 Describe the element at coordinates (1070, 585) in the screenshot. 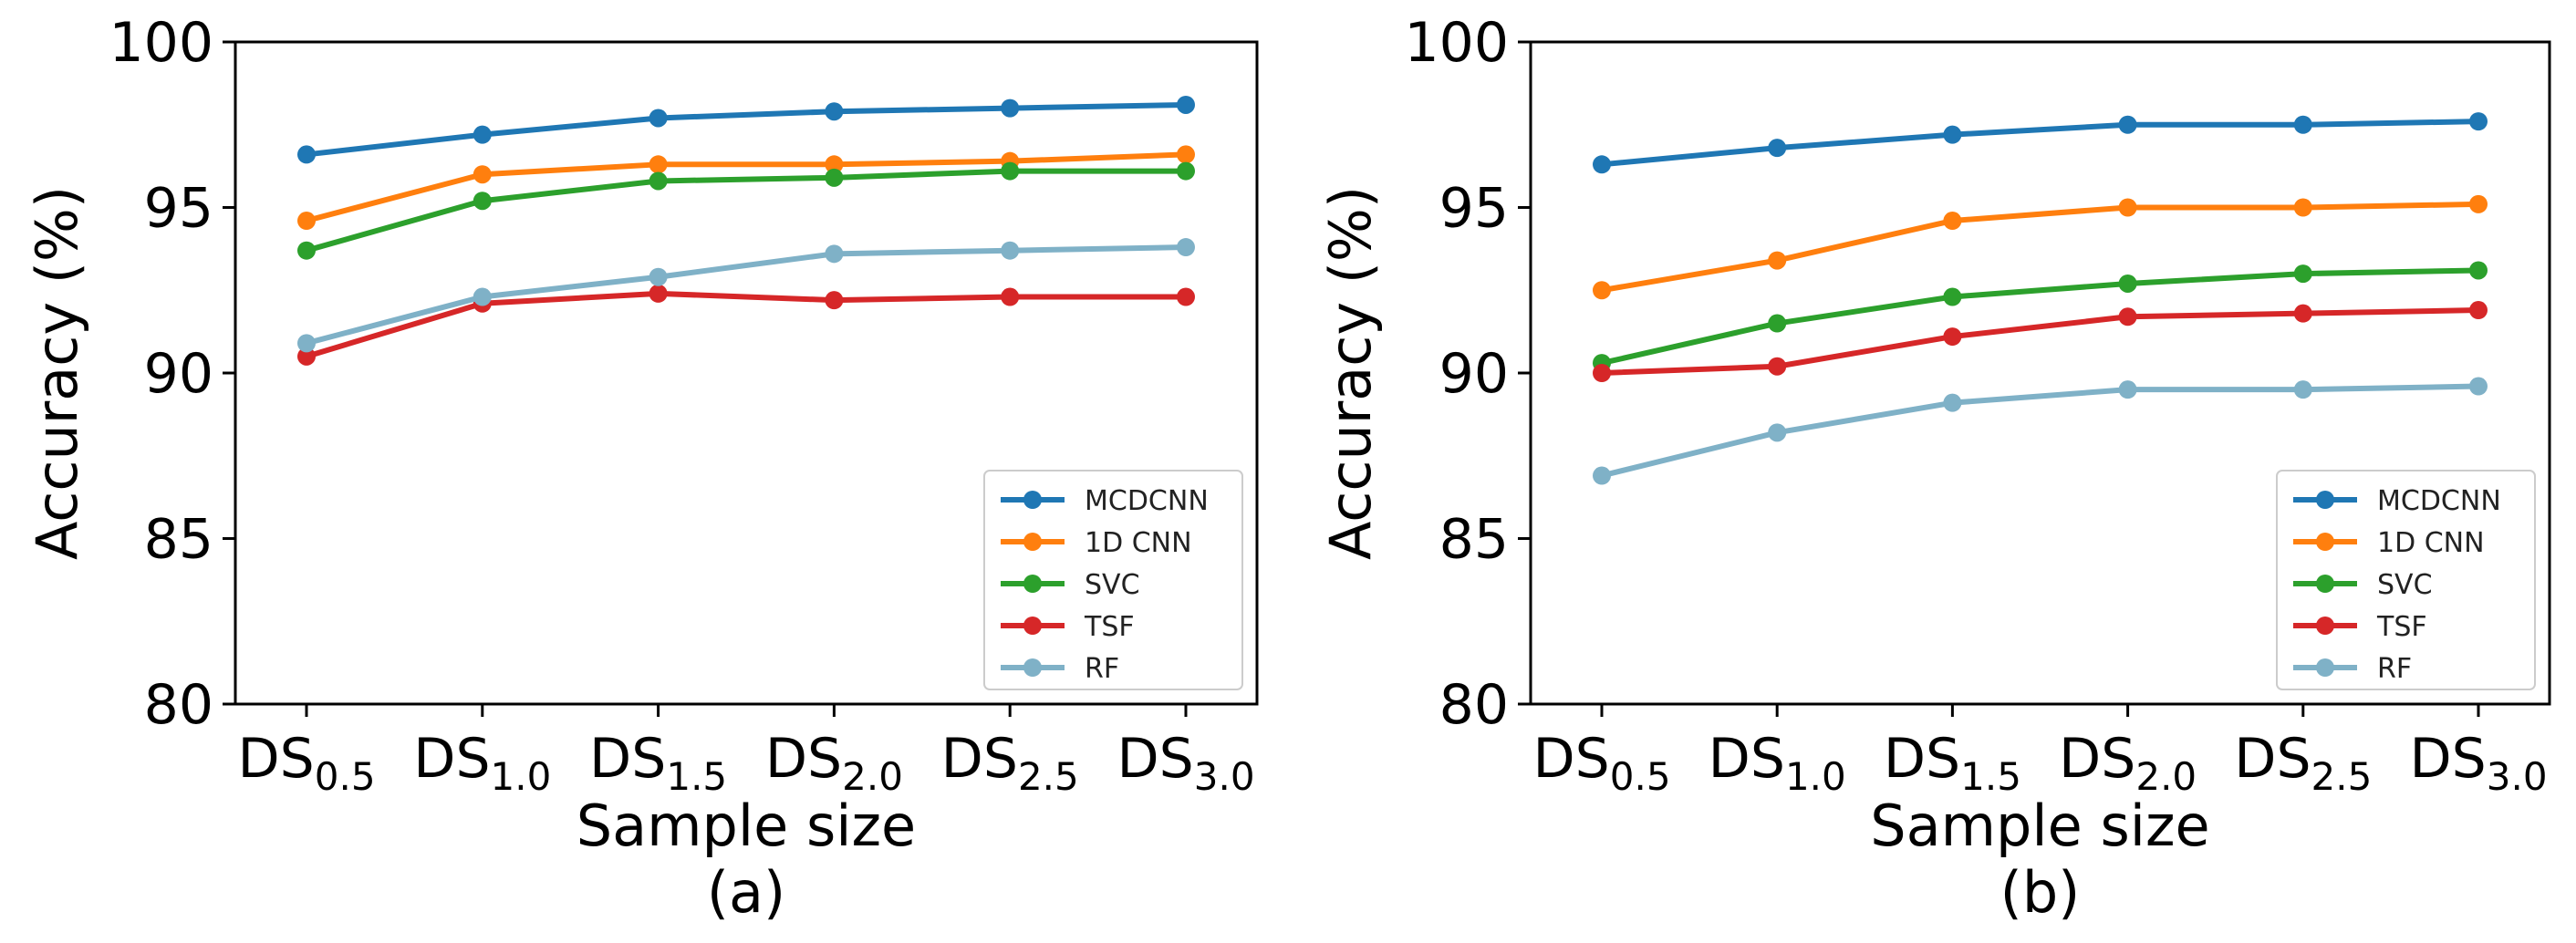

I see `legend-item: SVC` at that location.